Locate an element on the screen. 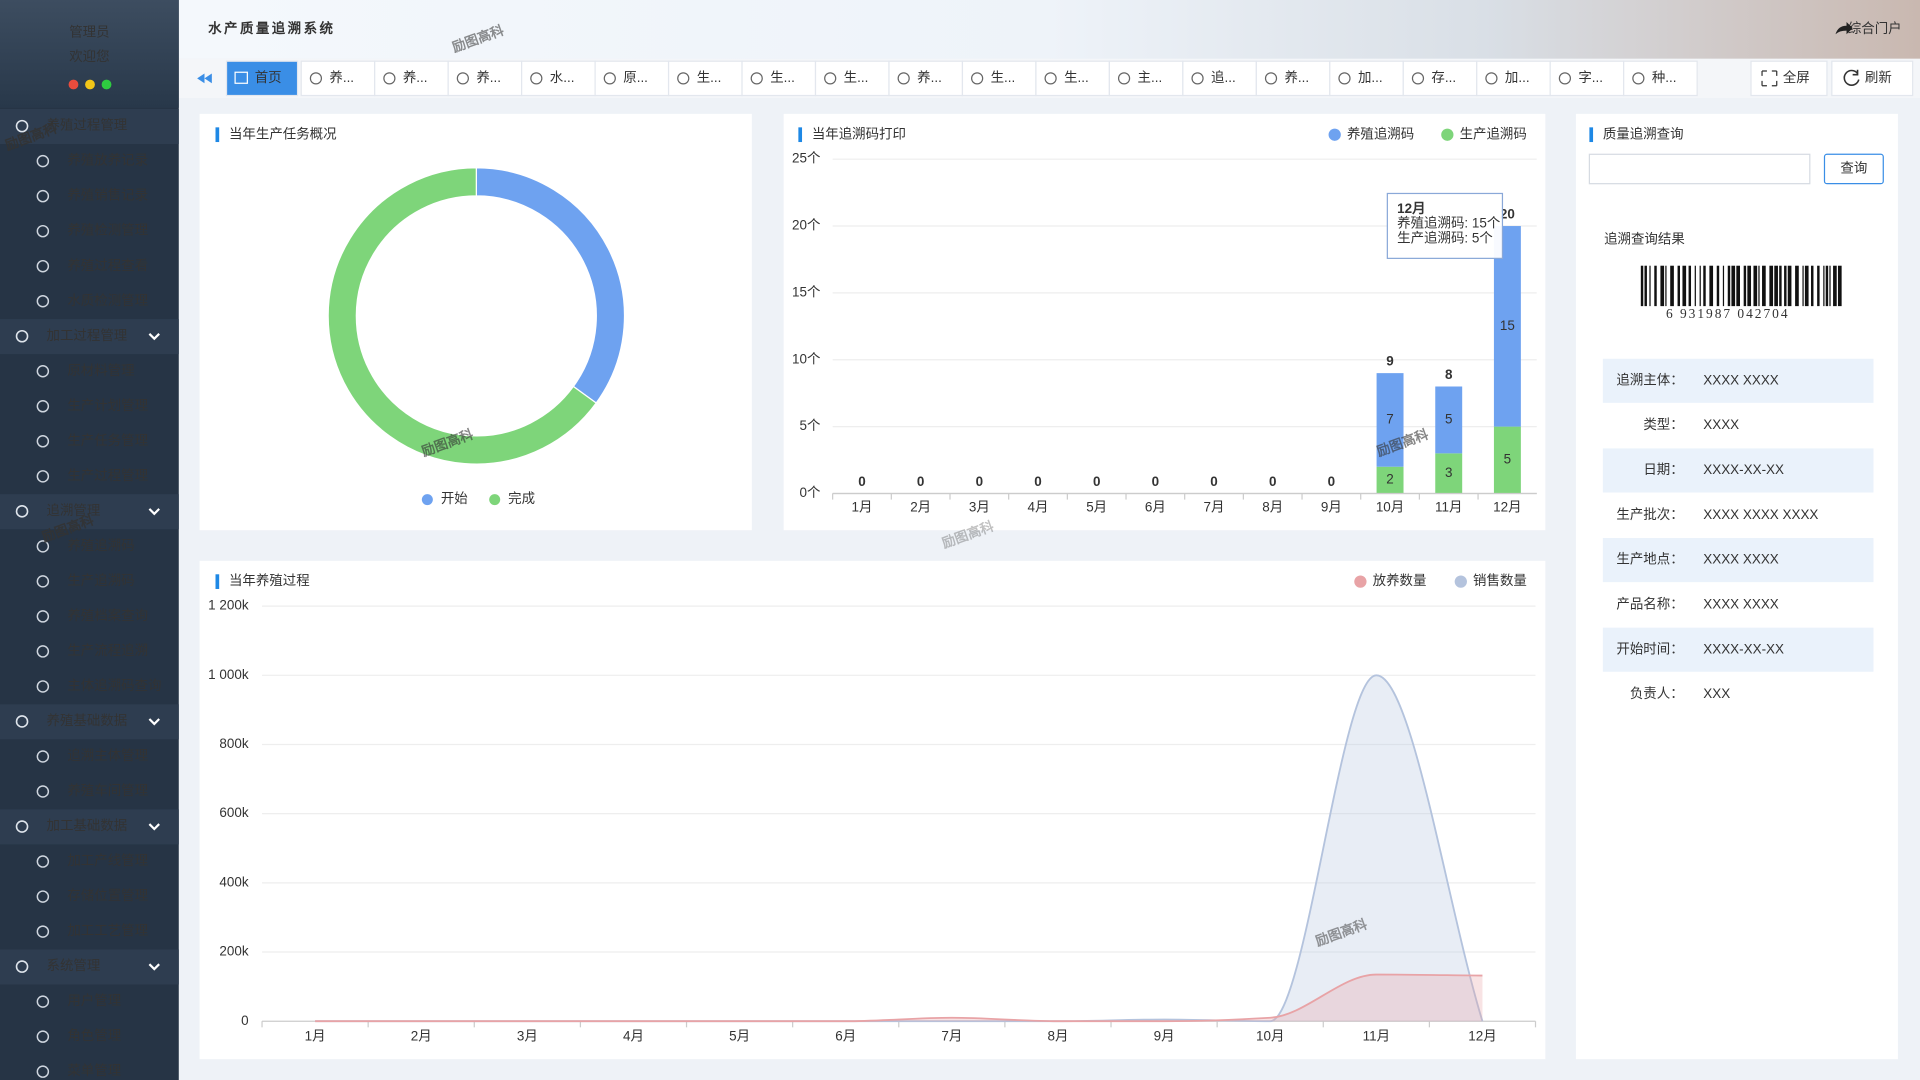  legend-dot is located at coordinates (1447, 134).